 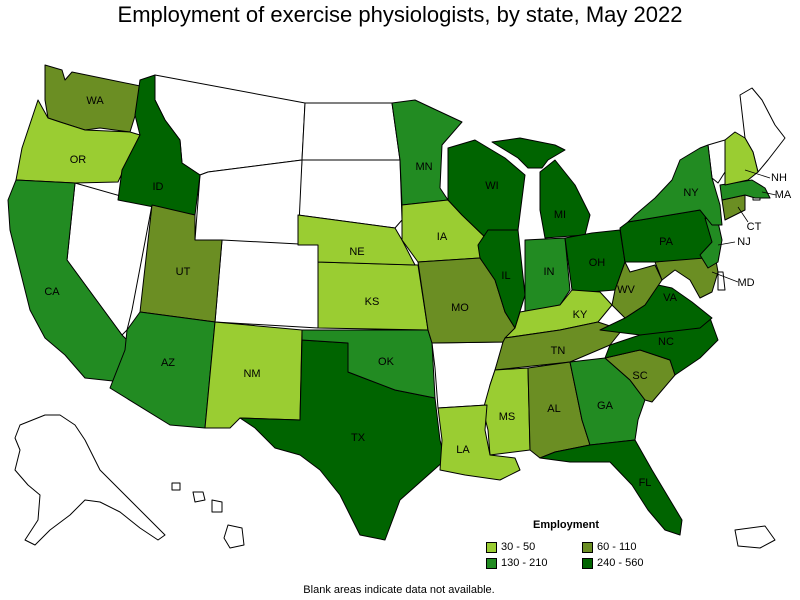 What do you see at coordinates (67, 281) in the screenshot?
I see `state-CA` at bounding box center [67, 281].